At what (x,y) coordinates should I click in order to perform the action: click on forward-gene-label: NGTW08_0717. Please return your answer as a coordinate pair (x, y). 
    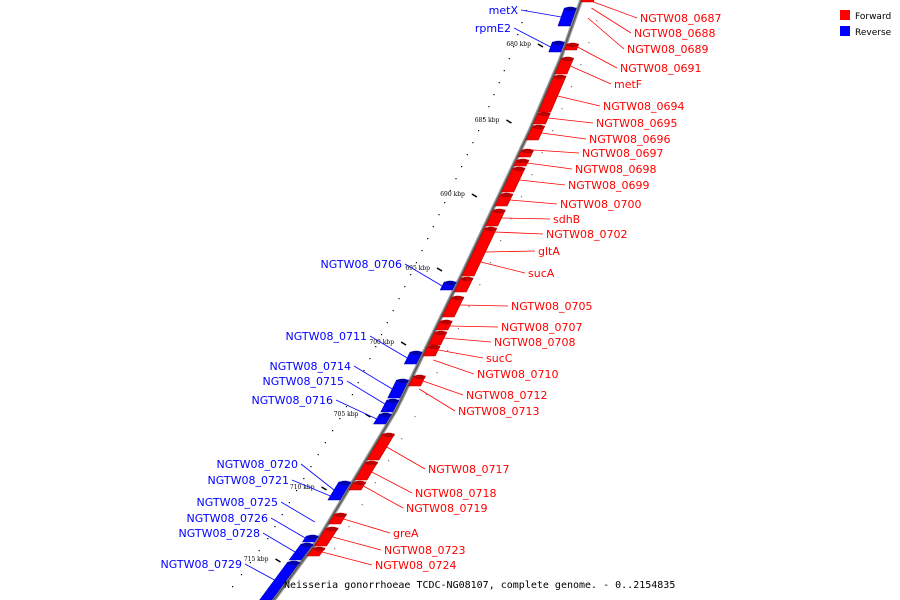
    Looking at the image, I should click on (468, 469).